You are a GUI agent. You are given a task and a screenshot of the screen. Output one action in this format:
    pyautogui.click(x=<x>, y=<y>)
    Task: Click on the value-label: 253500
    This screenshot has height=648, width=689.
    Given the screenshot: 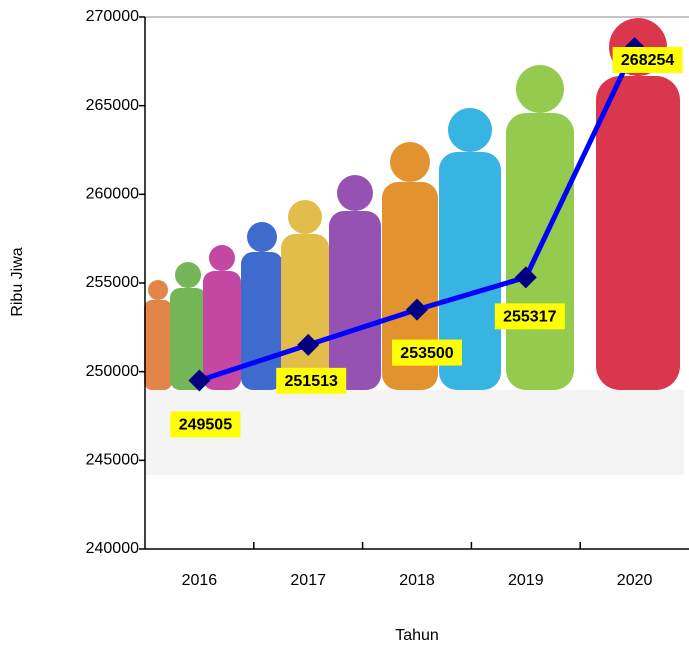 What is the action you would take?
    pyautogui.click(x=426, y=353)
    